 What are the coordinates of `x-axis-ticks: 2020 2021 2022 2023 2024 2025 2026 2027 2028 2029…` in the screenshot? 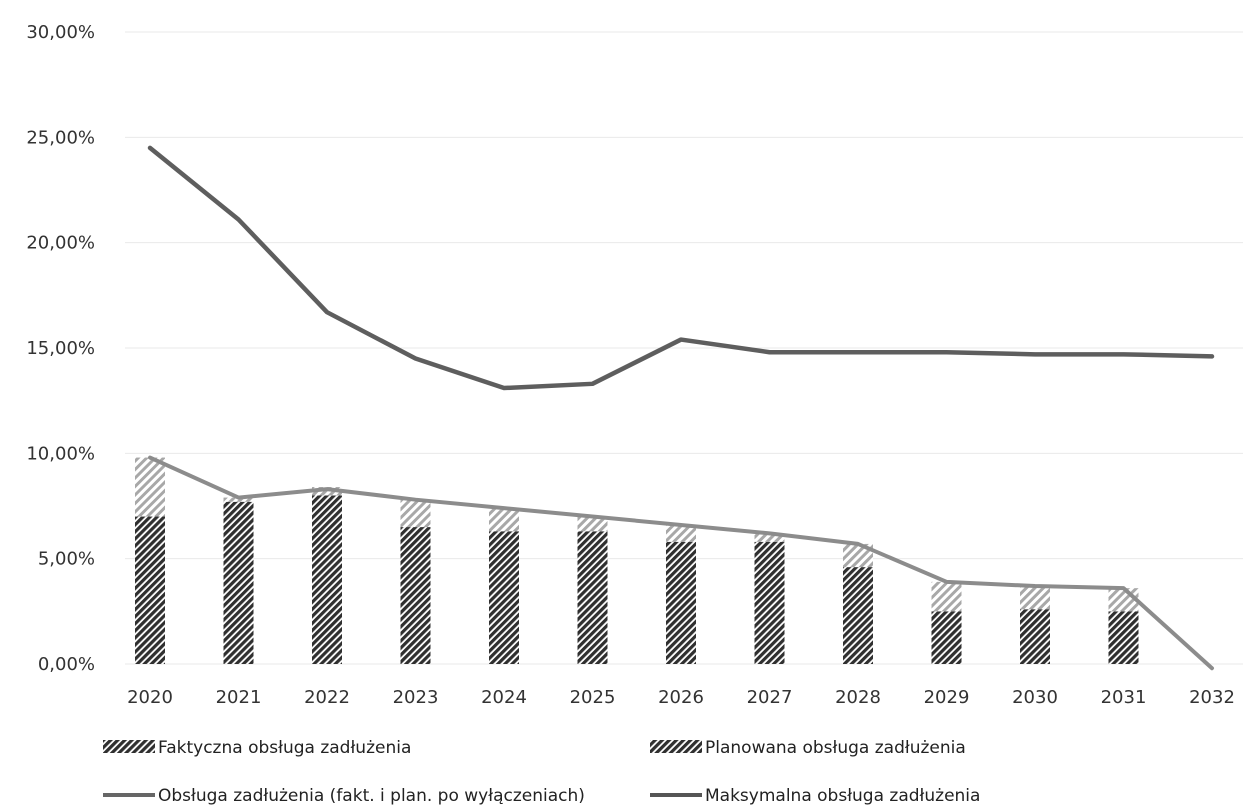 It's located at (681, 697).